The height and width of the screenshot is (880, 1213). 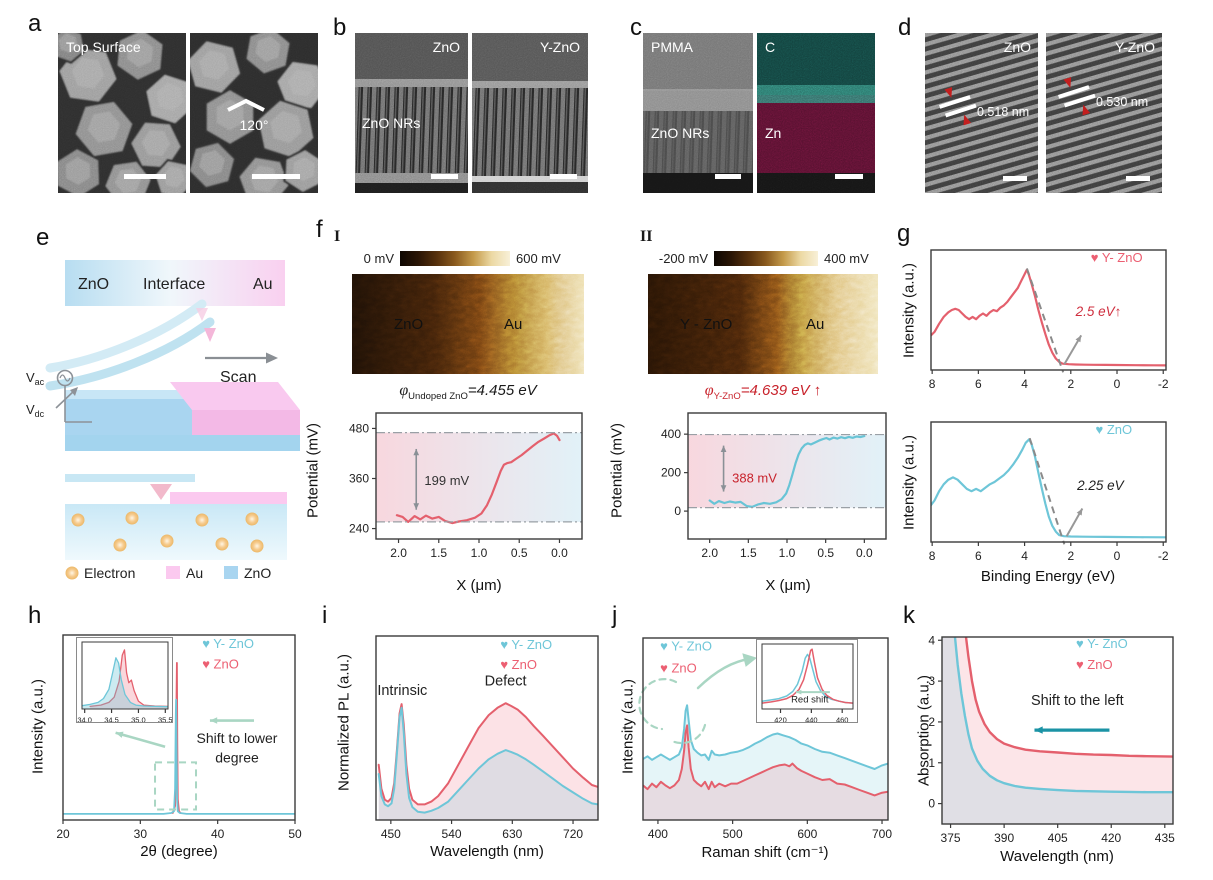 I want to click on xrd-inset-chart: 34.0 34.5 35.0 35.5, so click(x=124, y=680).